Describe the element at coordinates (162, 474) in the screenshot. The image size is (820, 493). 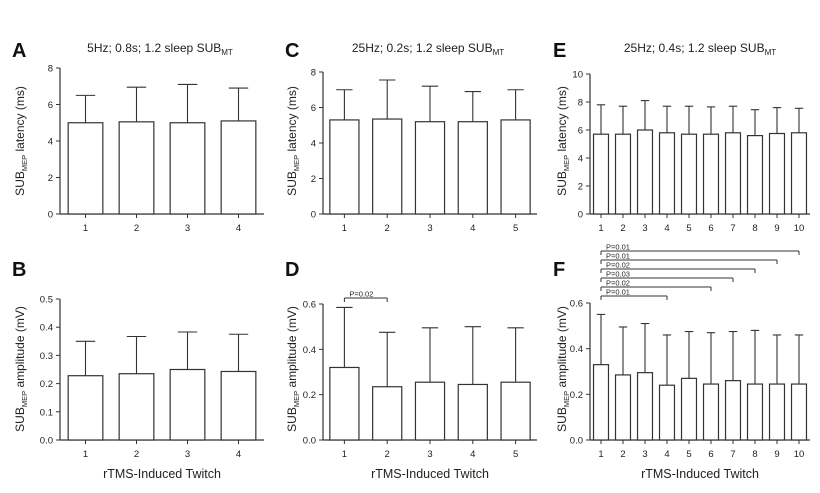
I see `x-axis-label-b: rTMS-Induced Twitch` at that location.